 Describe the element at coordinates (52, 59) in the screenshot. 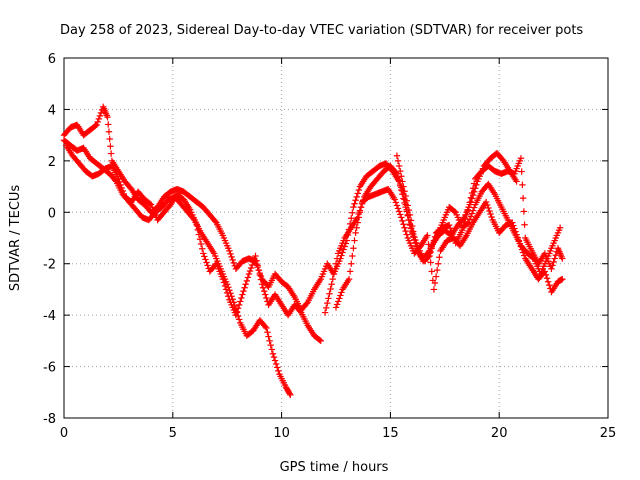

I see `y-tick-label: 6` at that location.